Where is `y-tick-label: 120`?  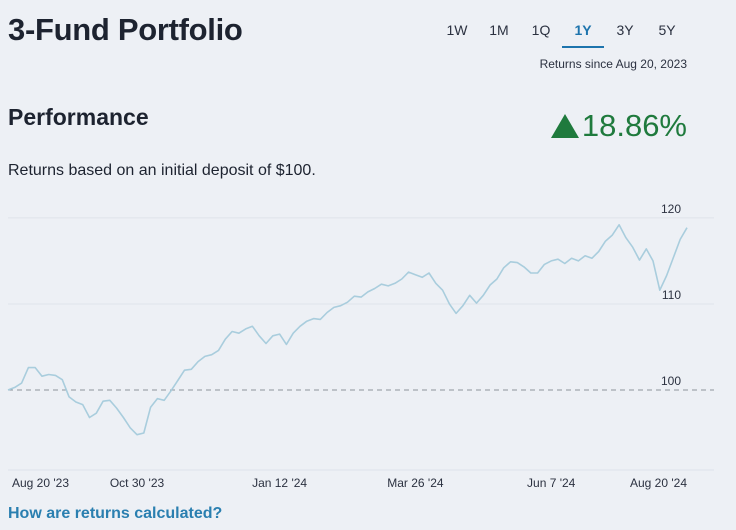
y-tick-label: 120 is located at coordinates (671, 209).